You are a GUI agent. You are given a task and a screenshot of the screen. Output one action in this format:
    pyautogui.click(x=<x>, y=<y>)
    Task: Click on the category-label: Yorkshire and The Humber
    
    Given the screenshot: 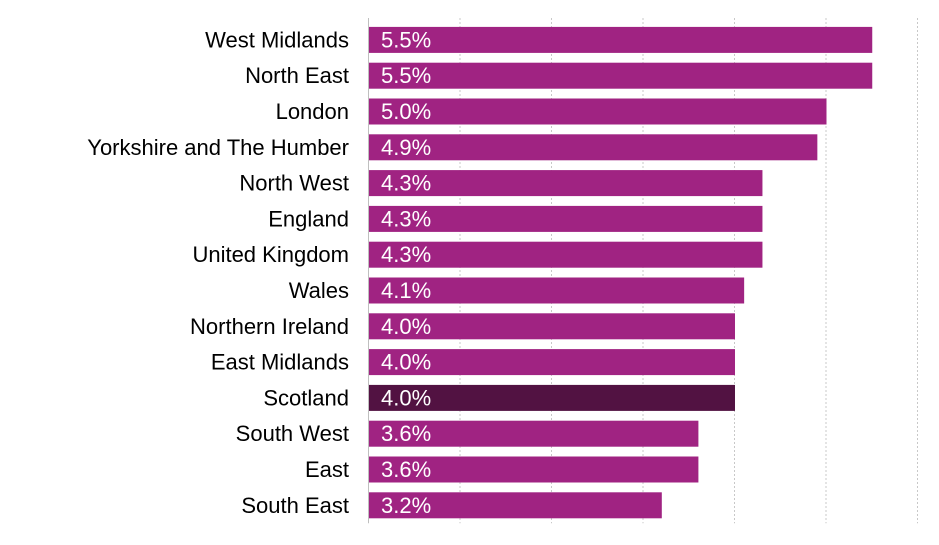 What is the action you would take?
    pyautogui.click(x=218, y=147)
    